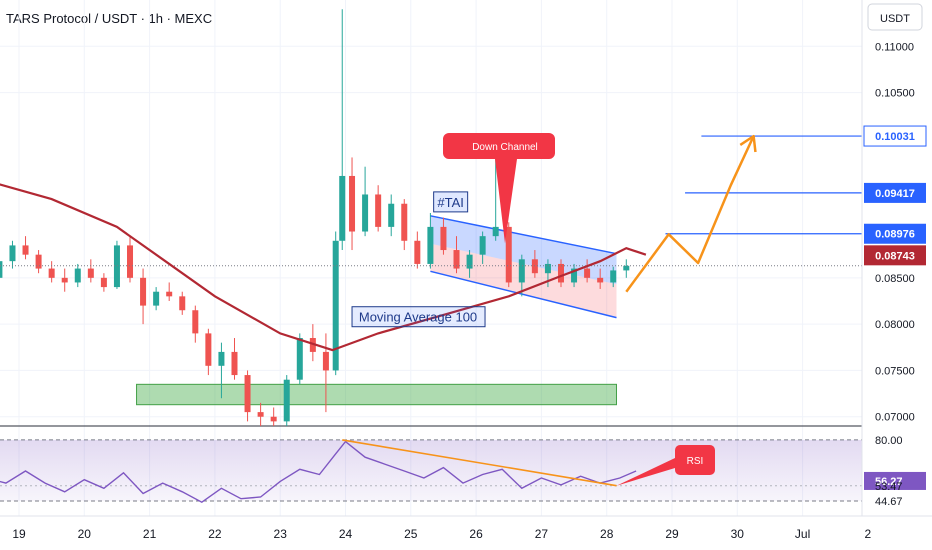 The width and height of the screenshot is (932, 550). What do you see at coordinates (895, 279) in the screenshot?
I see `price-tick-label: 0.08500` at bounding box center [895, 279].